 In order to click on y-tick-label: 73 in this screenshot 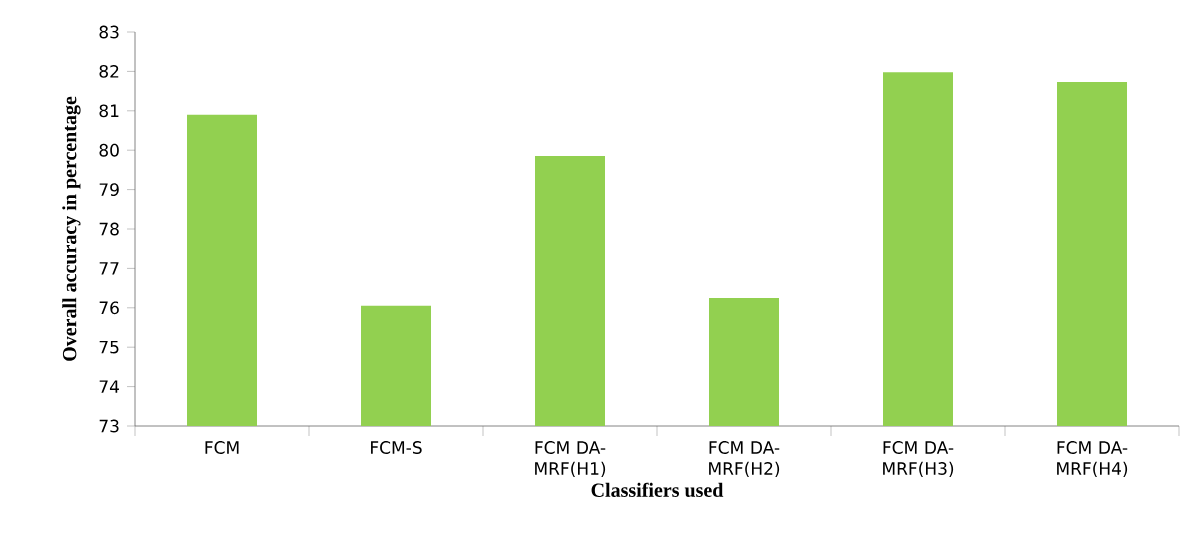, I will do `click(109, 426)`.